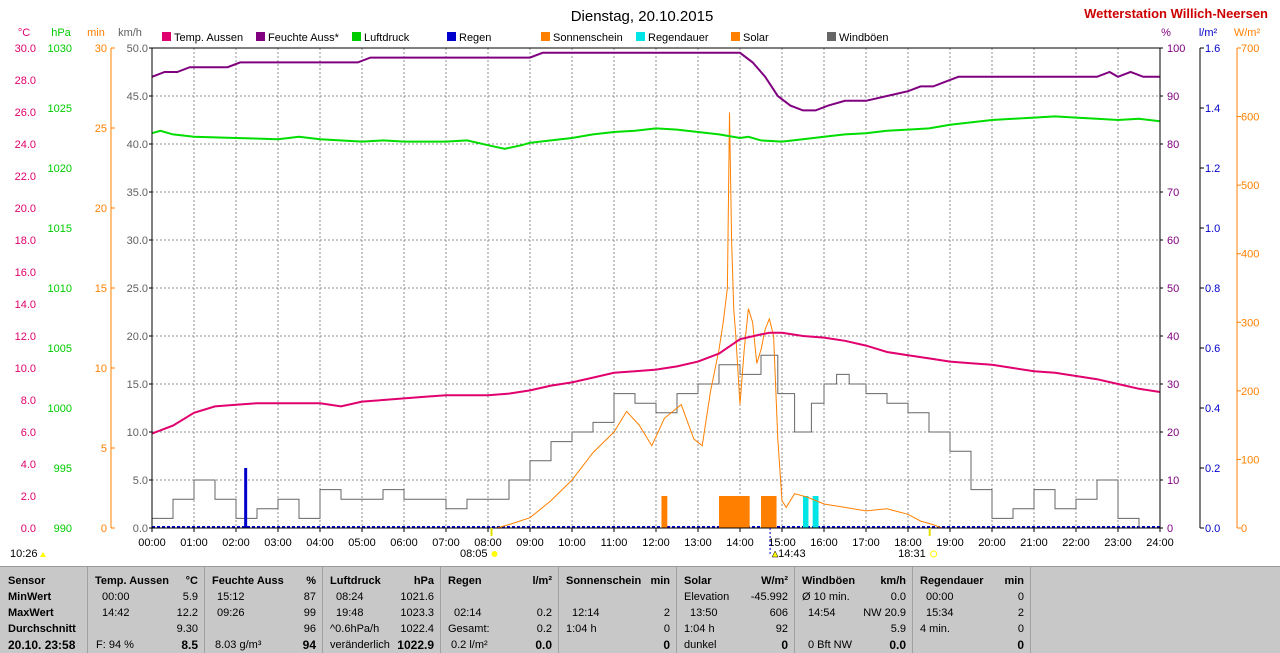 The width and height of the screenshot is (1280, 653). I want to click on axis-tick-minutes: 15, so click(101, 289).